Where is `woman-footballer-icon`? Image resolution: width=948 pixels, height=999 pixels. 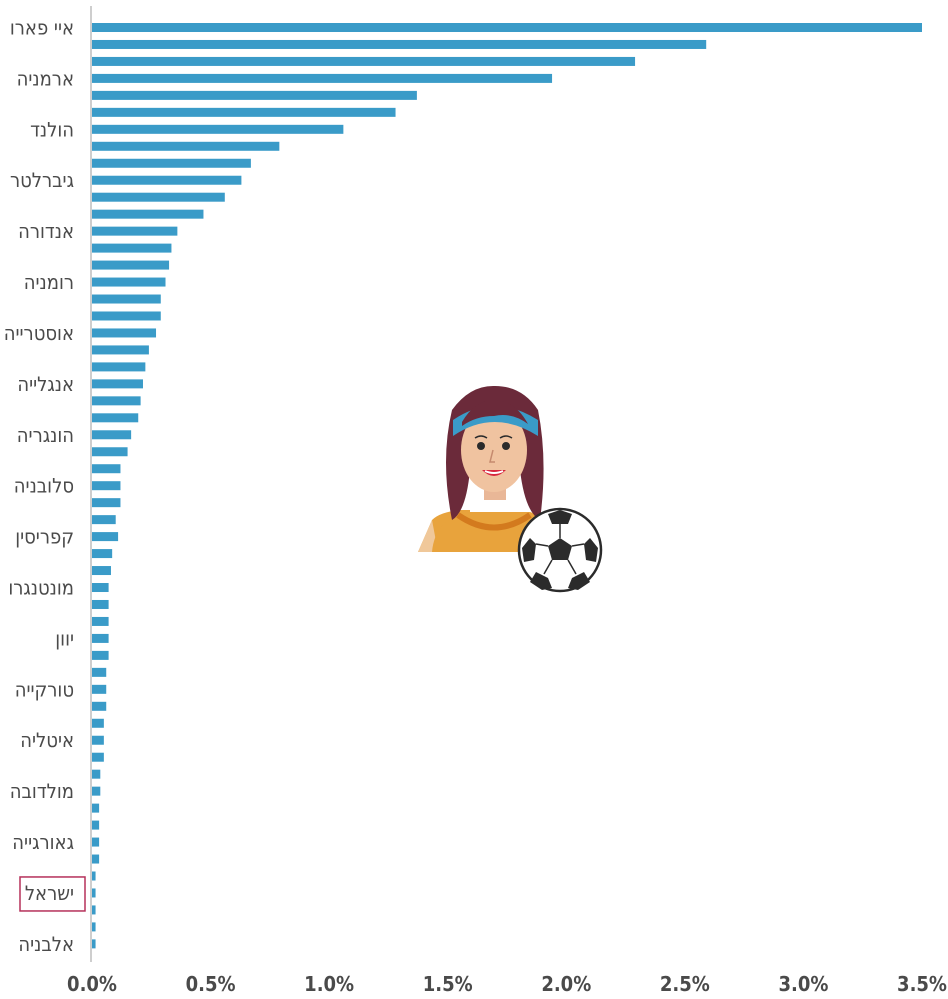 woman-footballer-icon is located at coordinates (490, 468).